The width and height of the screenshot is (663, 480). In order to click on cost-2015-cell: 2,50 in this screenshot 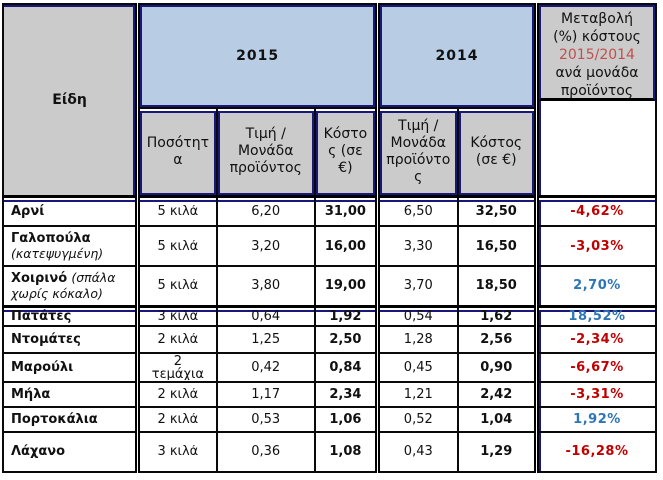, I will do `click(346, 339)`.